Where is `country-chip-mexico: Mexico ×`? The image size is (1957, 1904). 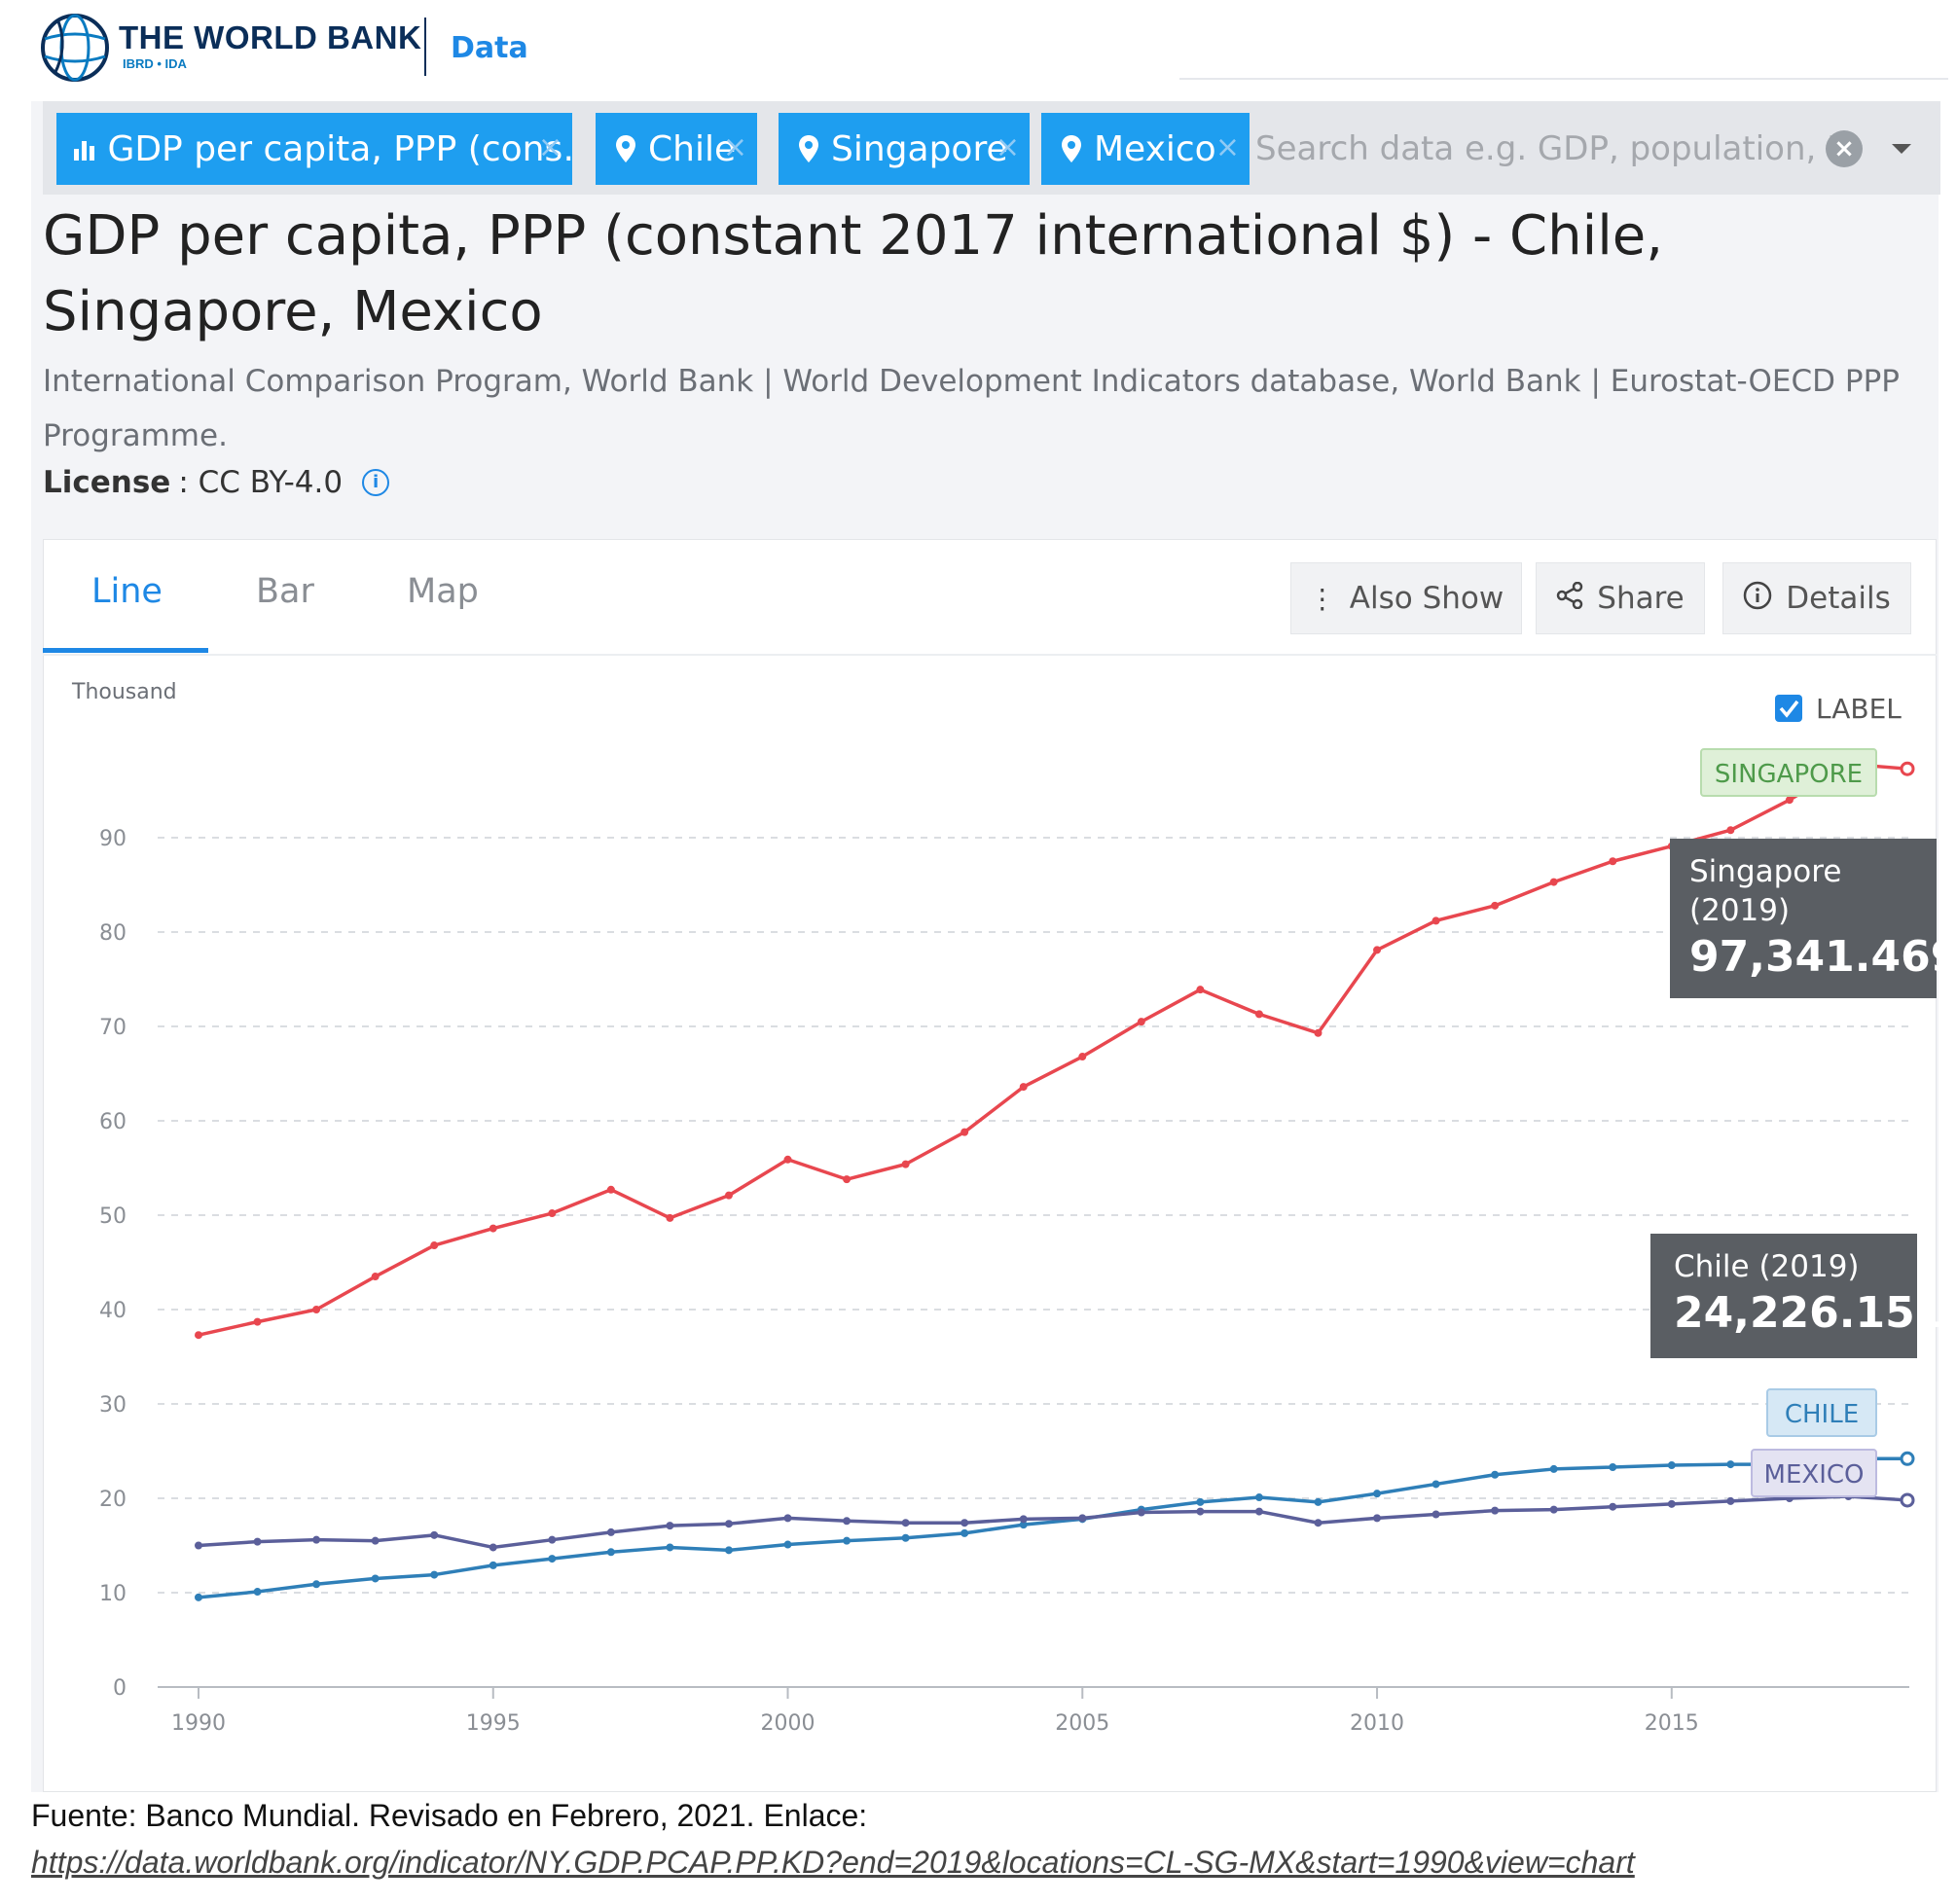 country-chip-mexico: Mexico × is located at coordinates (1145, 149).